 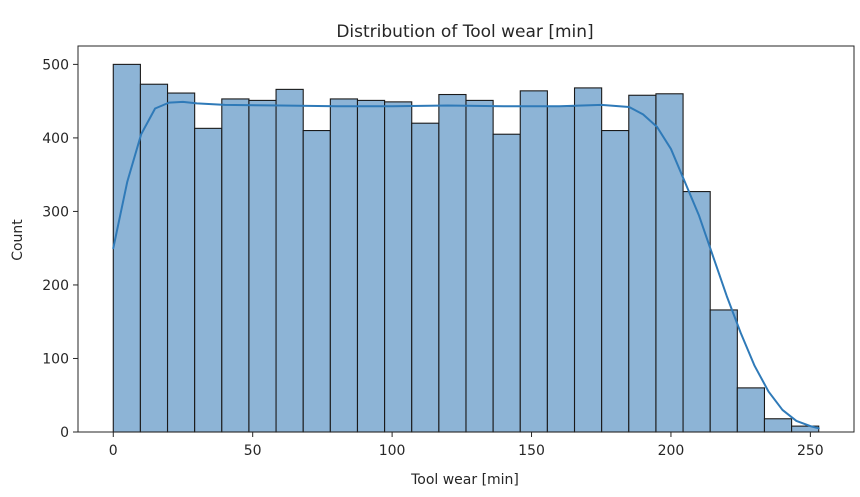 What do you see at coordinates (392, 451) in the screenshot?
I see `x-tick-label: 100` at bounding box center [392, 451].